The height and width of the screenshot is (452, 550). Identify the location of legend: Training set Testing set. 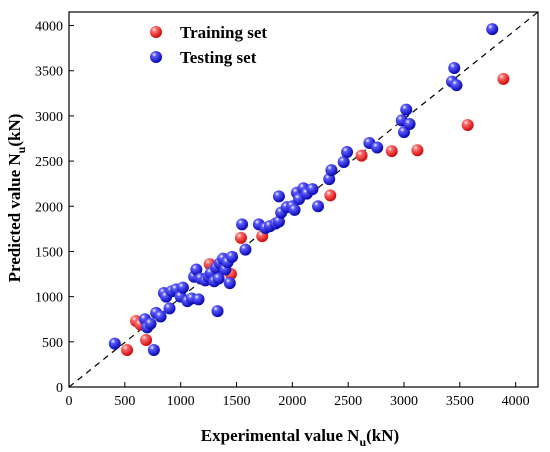
(208, 45).